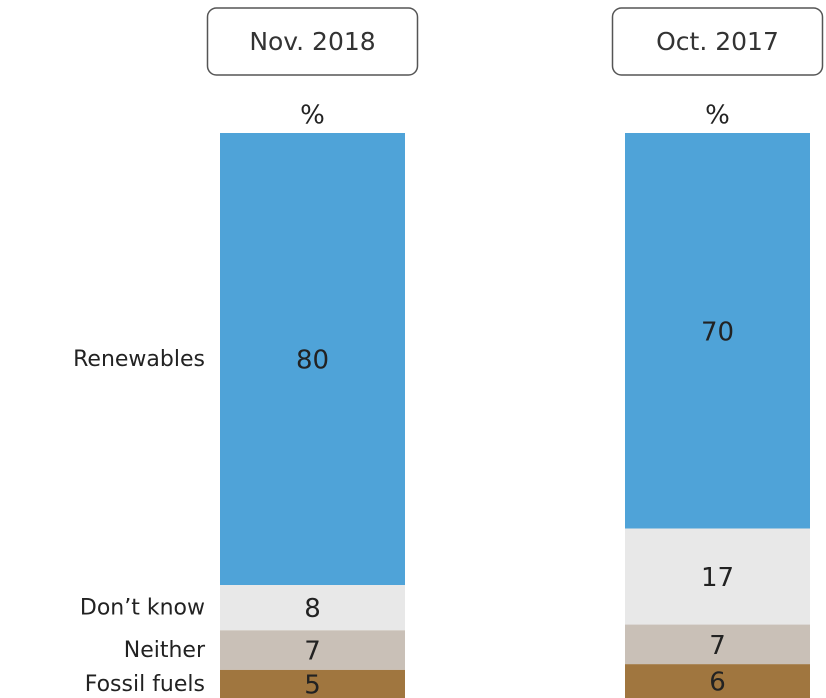 This screenshot has height=698, width=826. Describe the element at coordinates (145, 684) in the screenshot. I see `series-label: Fossil fuels` at that location.